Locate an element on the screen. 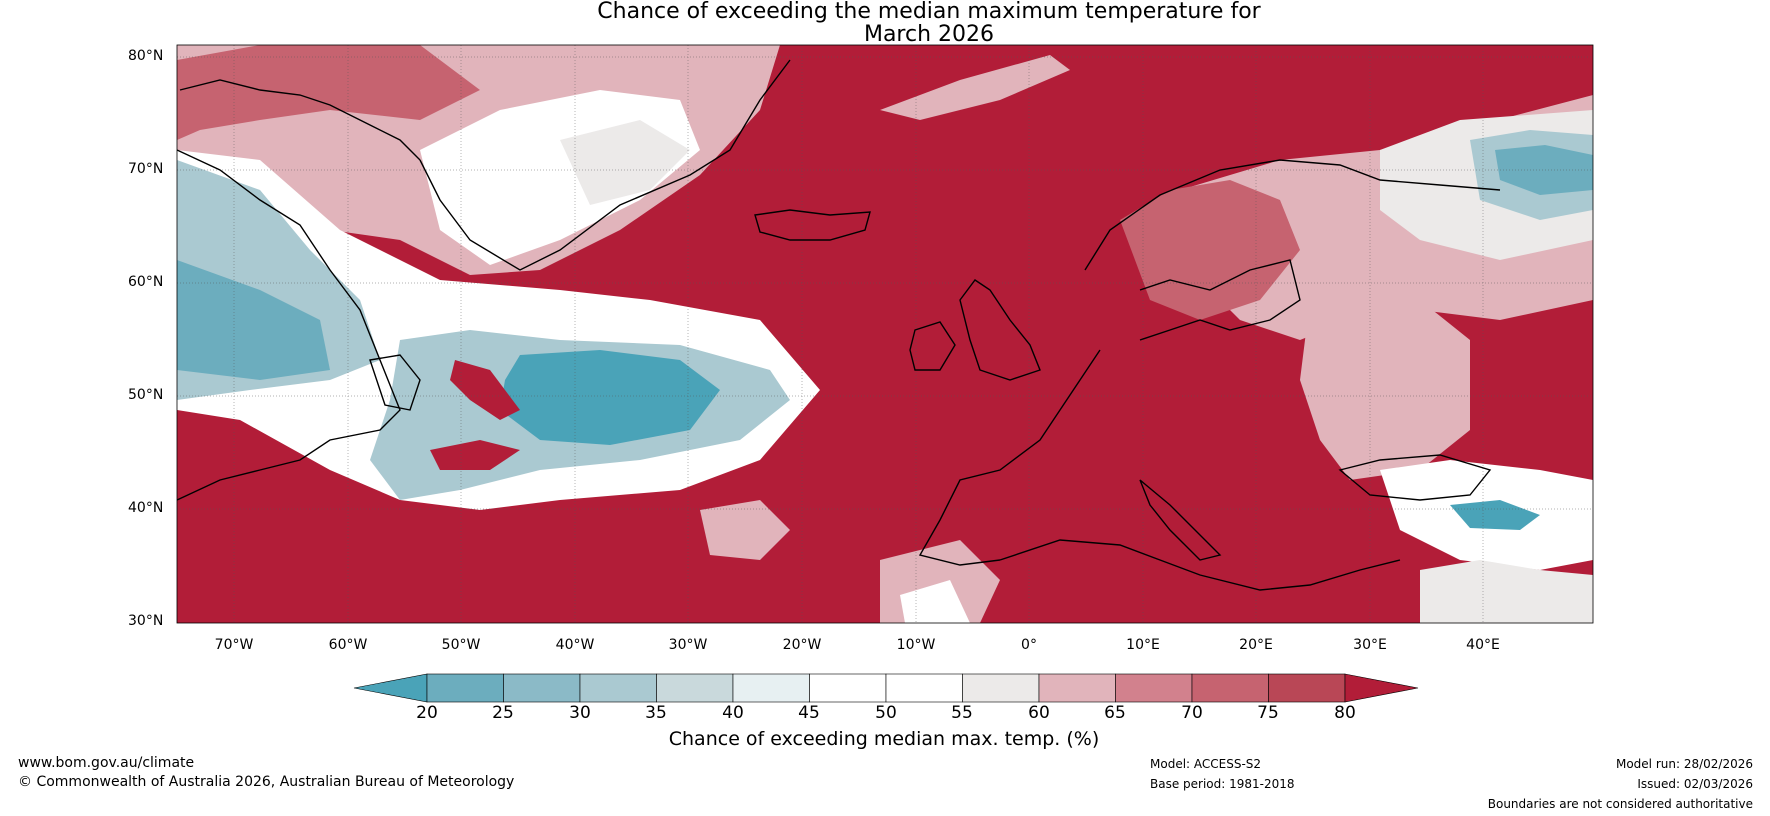 Image resolution: width=1770 pixels, height=816 pixels. lon-label-10w: 10°W is located at coordinates (916, 645).